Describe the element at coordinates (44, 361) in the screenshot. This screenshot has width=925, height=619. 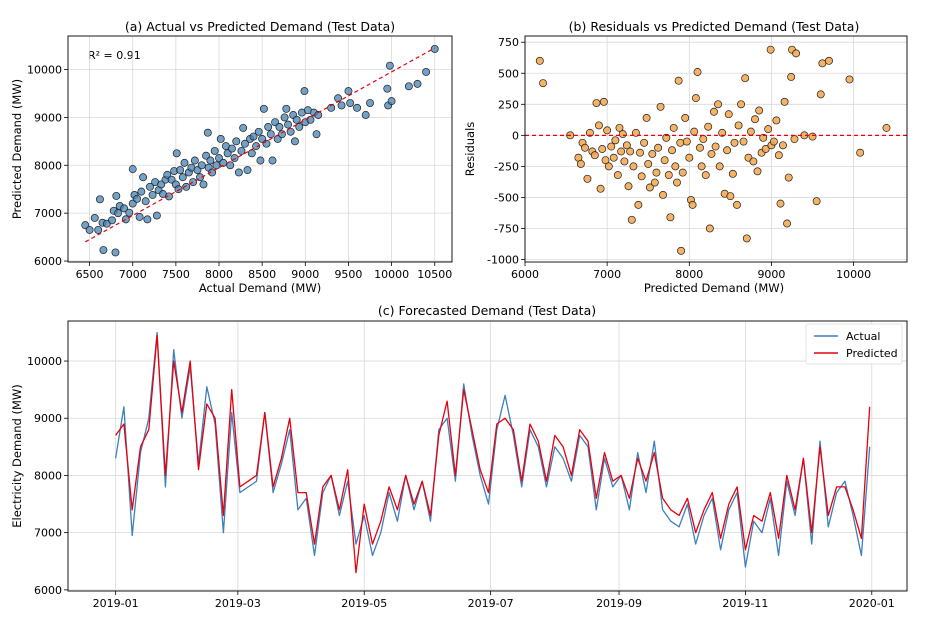
I see `panel-c-ytick-label: 10000` at that location.